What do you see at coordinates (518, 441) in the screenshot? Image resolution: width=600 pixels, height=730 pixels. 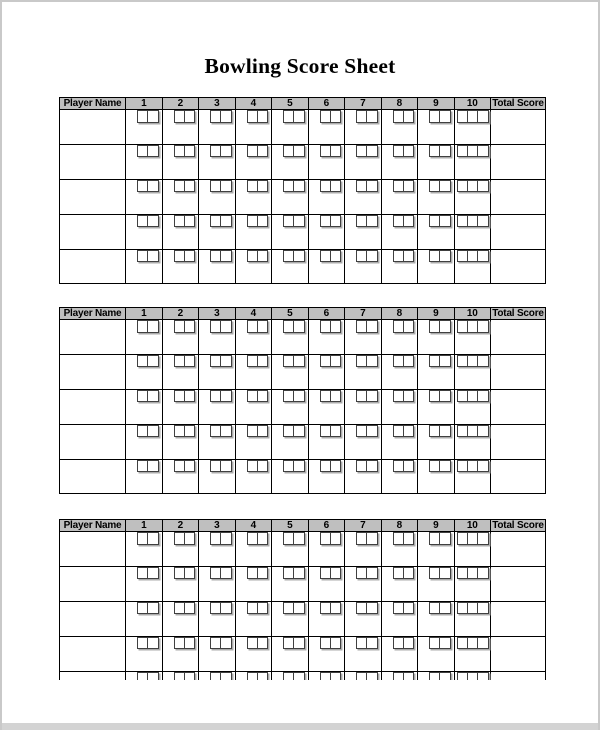 I see `total-score-cell` at bounding box center [518, 441].